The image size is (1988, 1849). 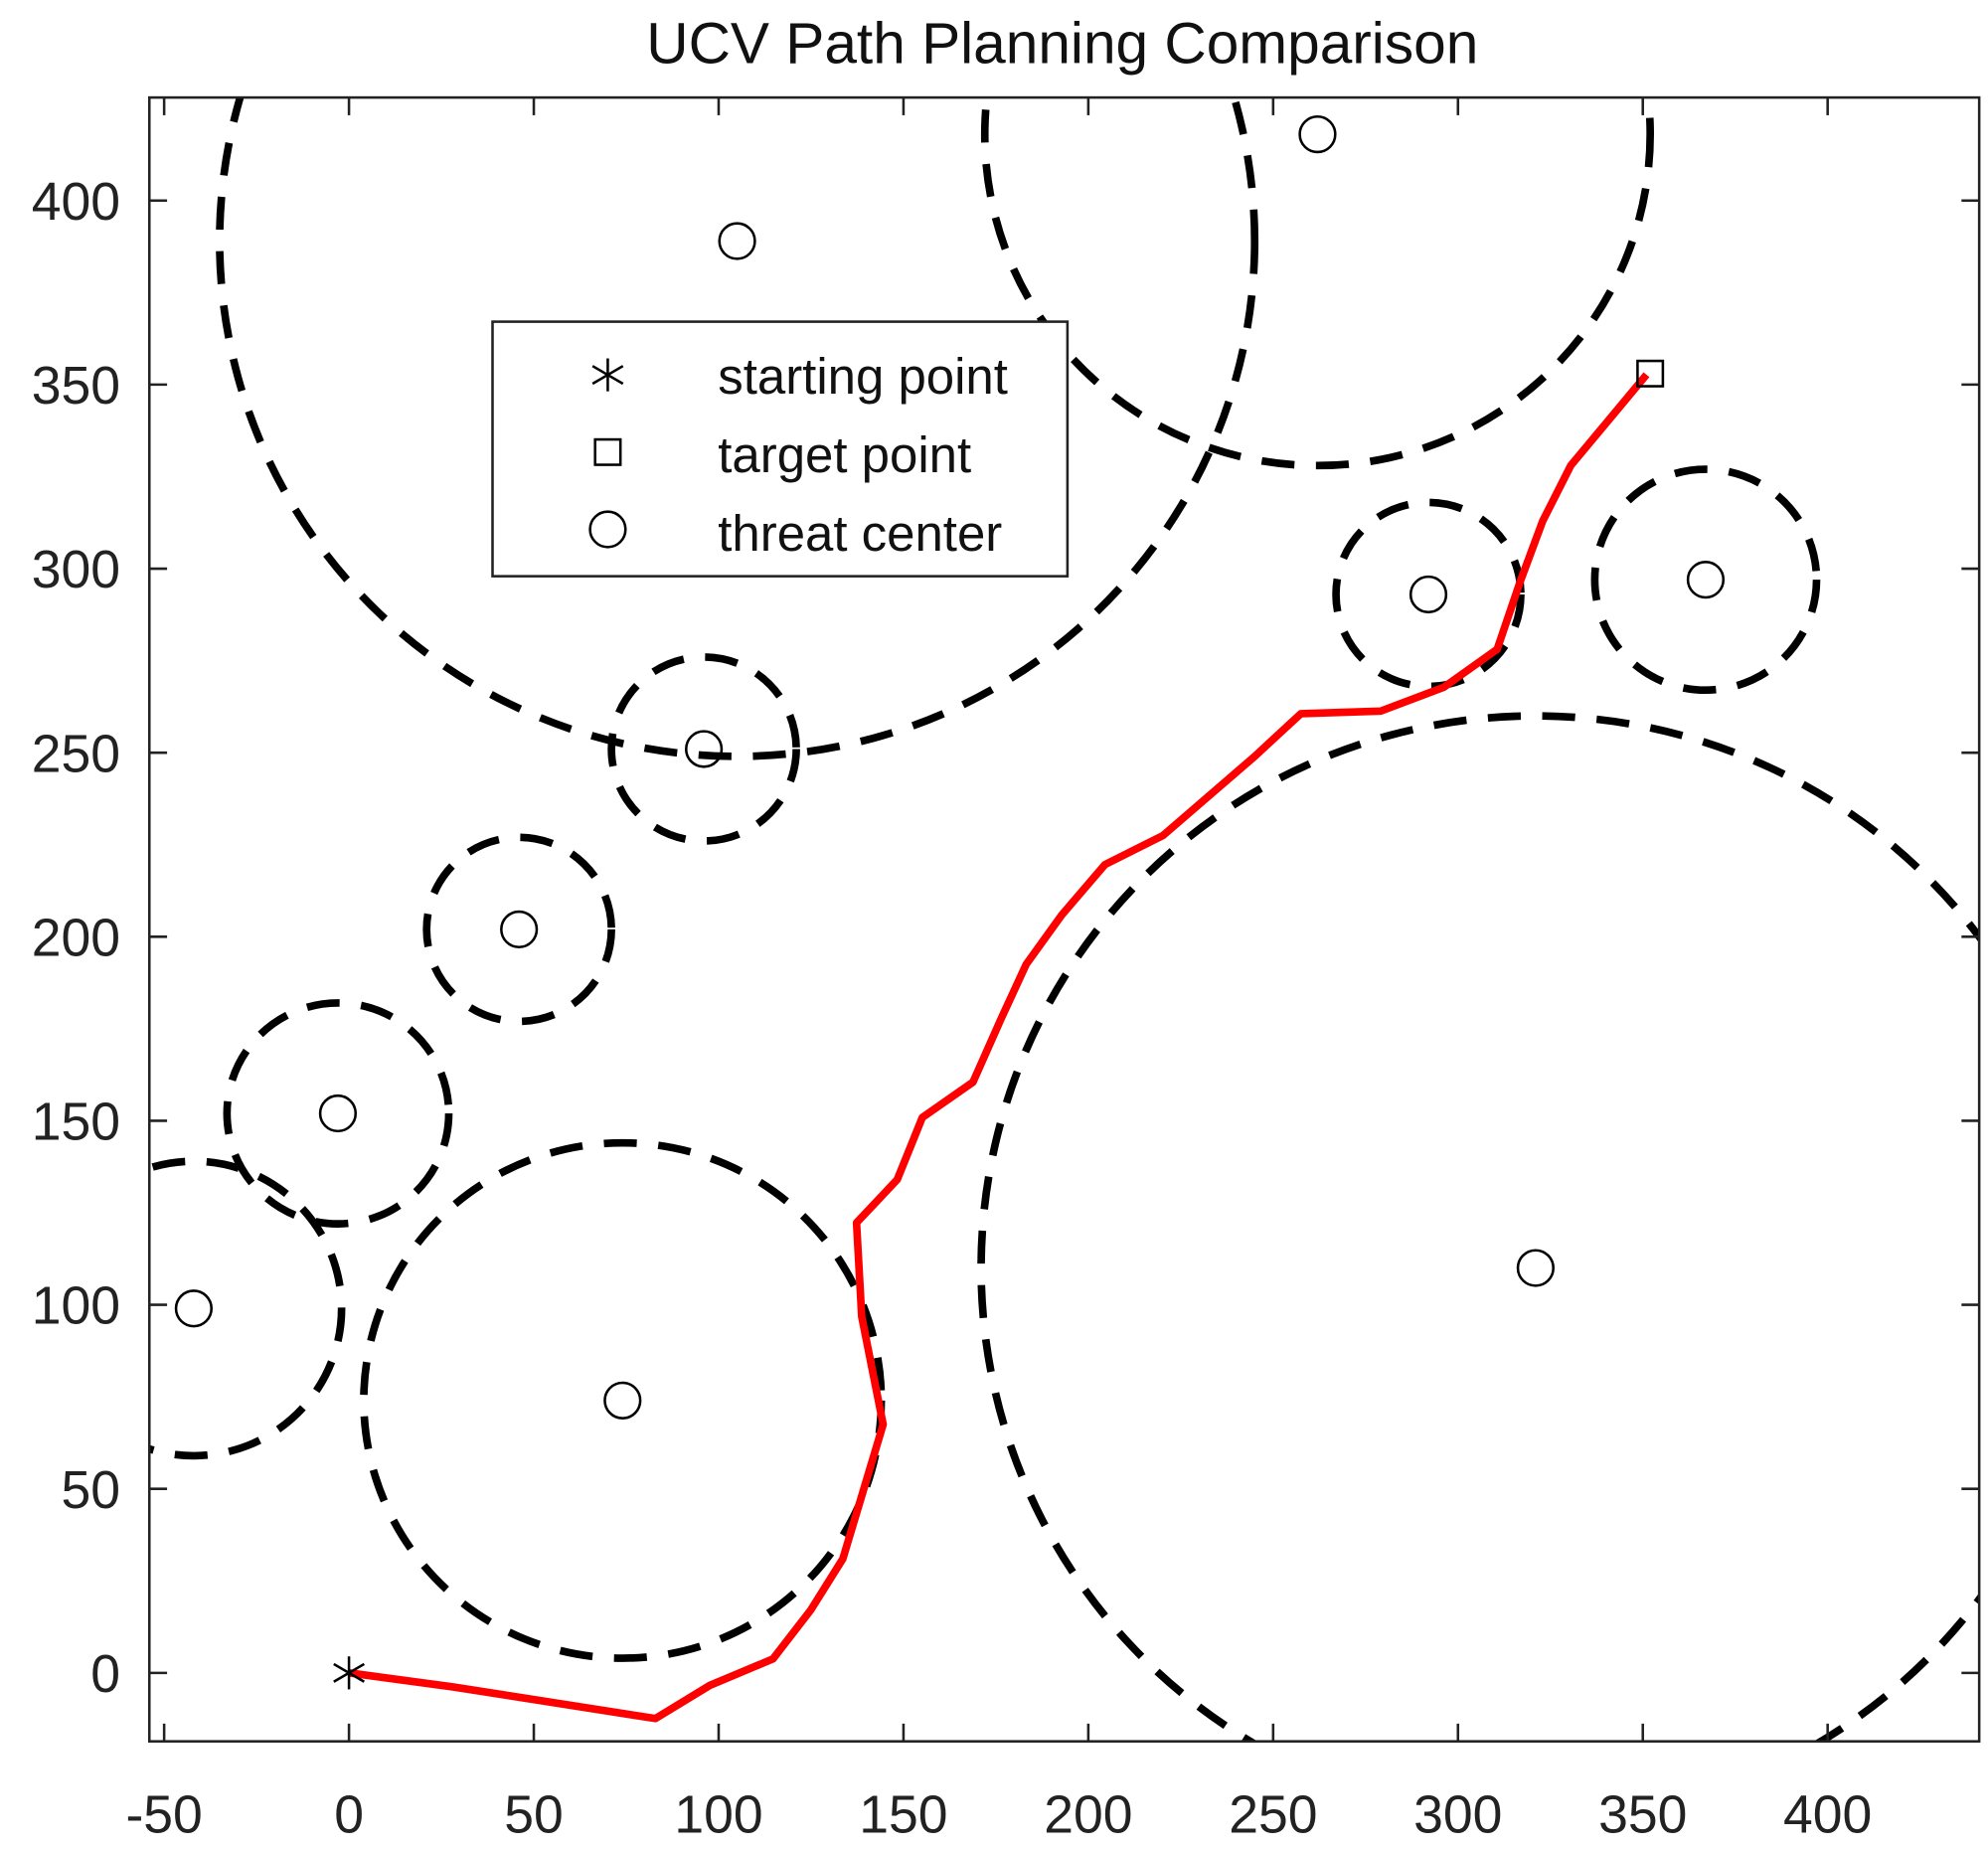 What do you see at coordinates (1650, 374) in the screenshot?
I see `target-point-marker` at bounding box center [1650, 374].